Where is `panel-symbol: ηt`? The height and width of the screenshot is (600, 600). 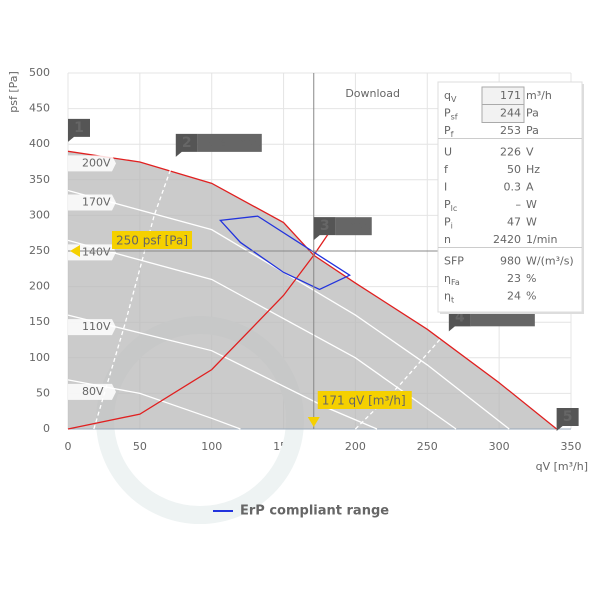
panel-symbol: ηt is located at coordinates (449, 297).